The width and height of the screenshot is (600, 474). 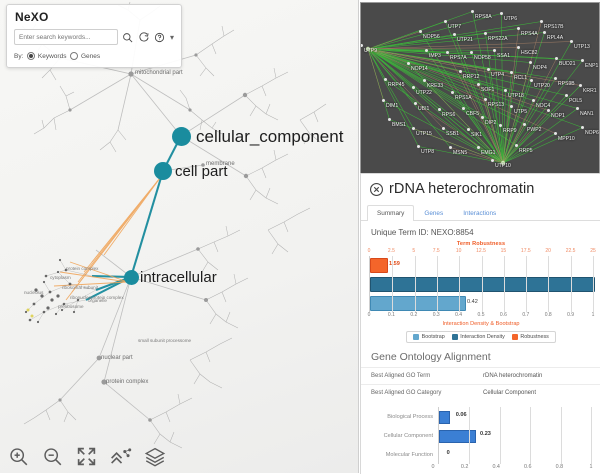 What do you see at coordinates (181, 136) in the screenshot?
I see `cellular-component-node` at bounding box center [181, 136].